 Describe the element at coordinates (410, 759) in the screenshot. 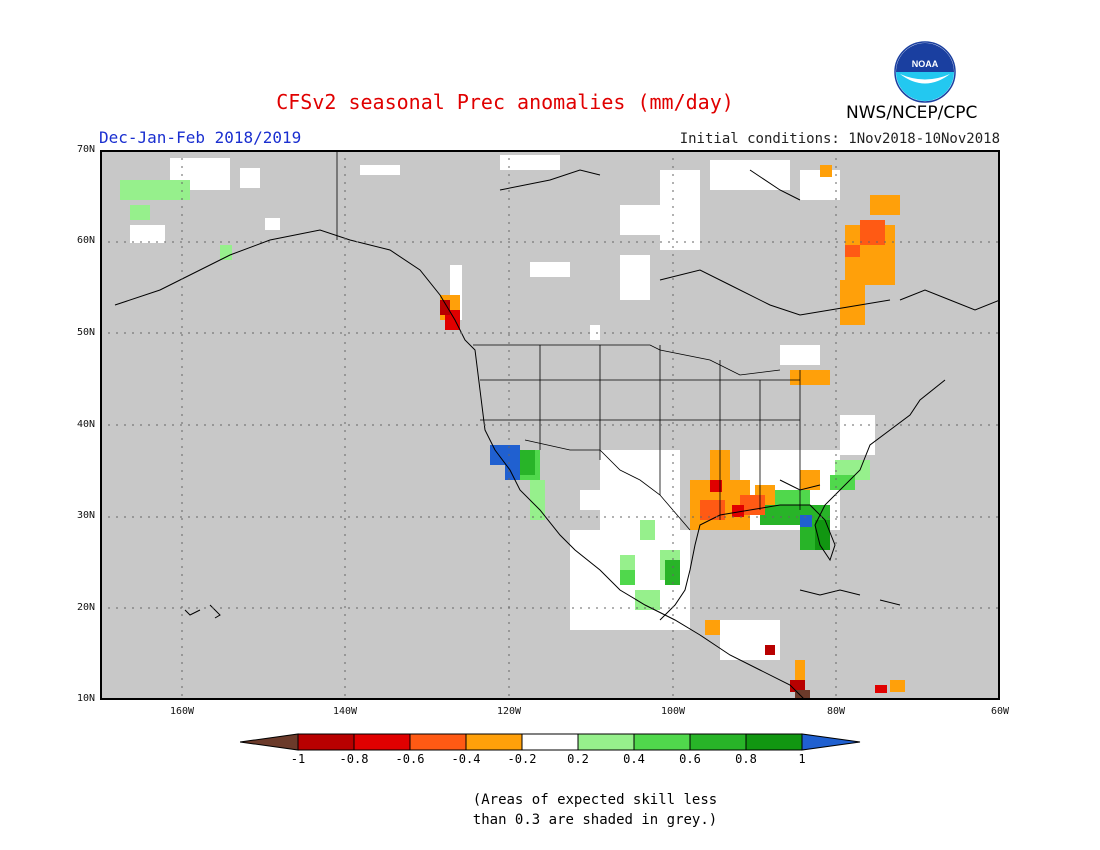

I see `colorbar-label: -0.6` at that location.